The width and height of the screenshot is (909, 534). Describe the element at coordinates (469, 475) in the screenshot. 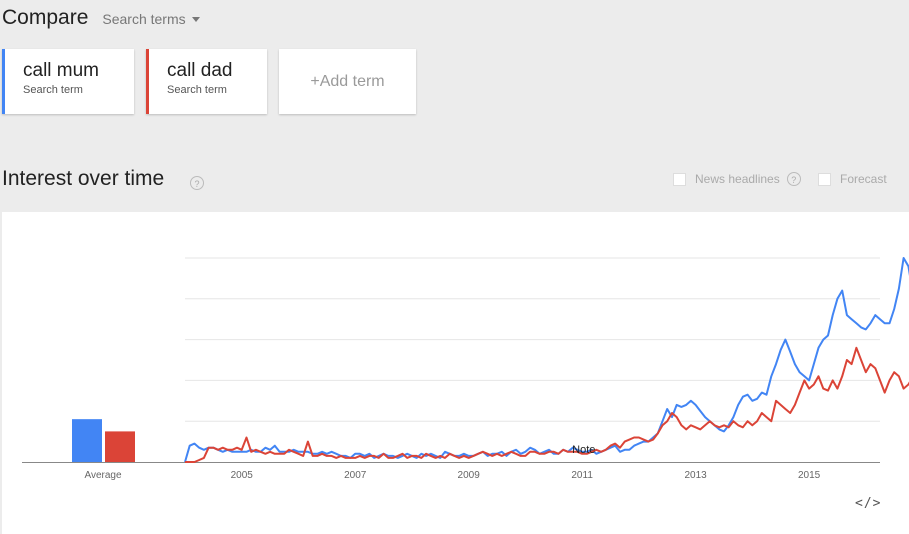

I see `x-tick-label: 2009` at that location.